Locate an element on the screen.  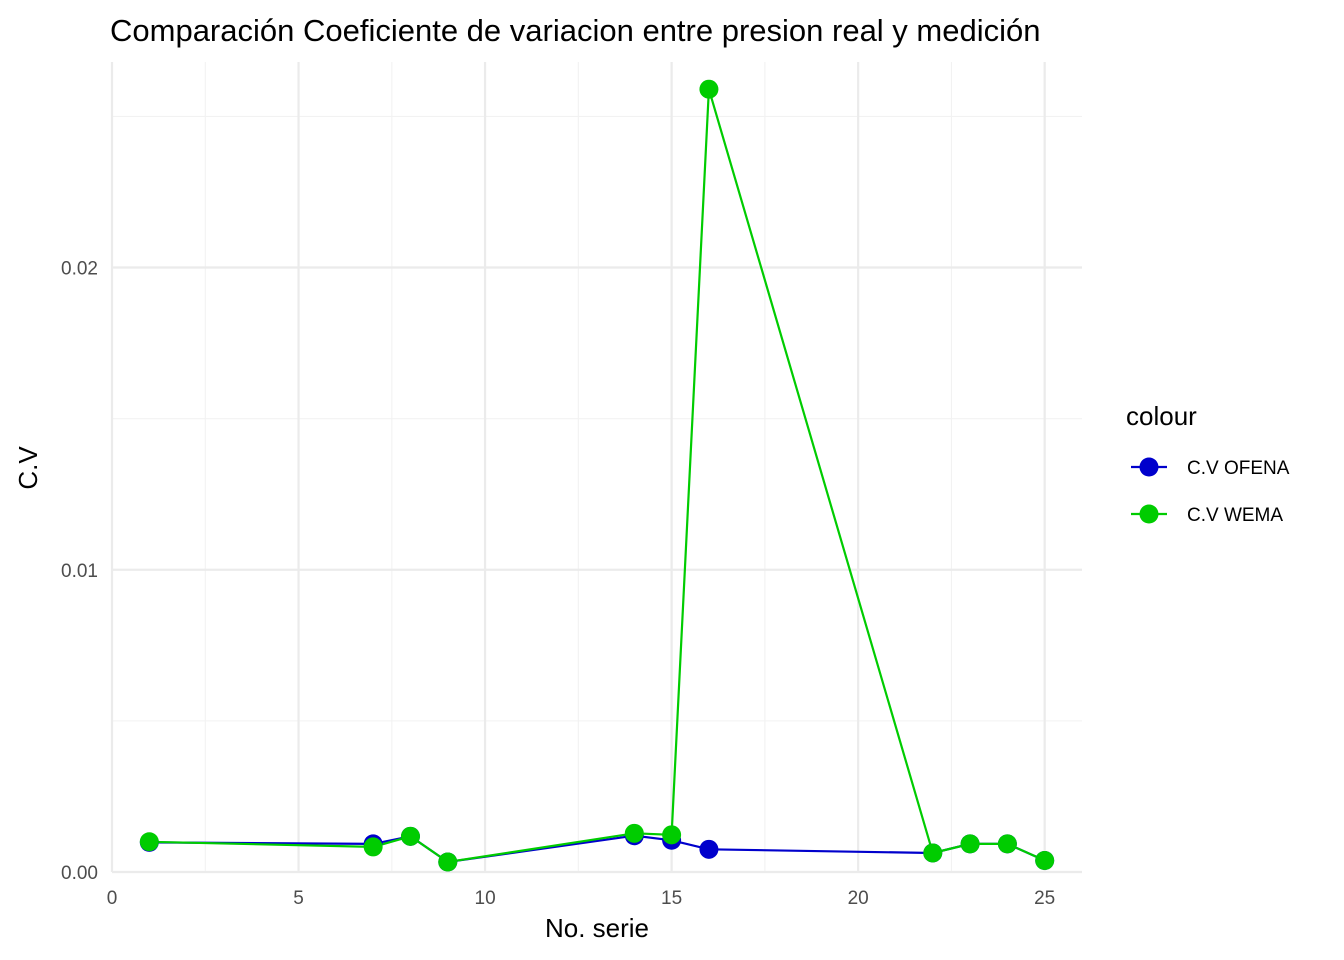
x-tick-label: 0 is located at coordinates (112, 898).